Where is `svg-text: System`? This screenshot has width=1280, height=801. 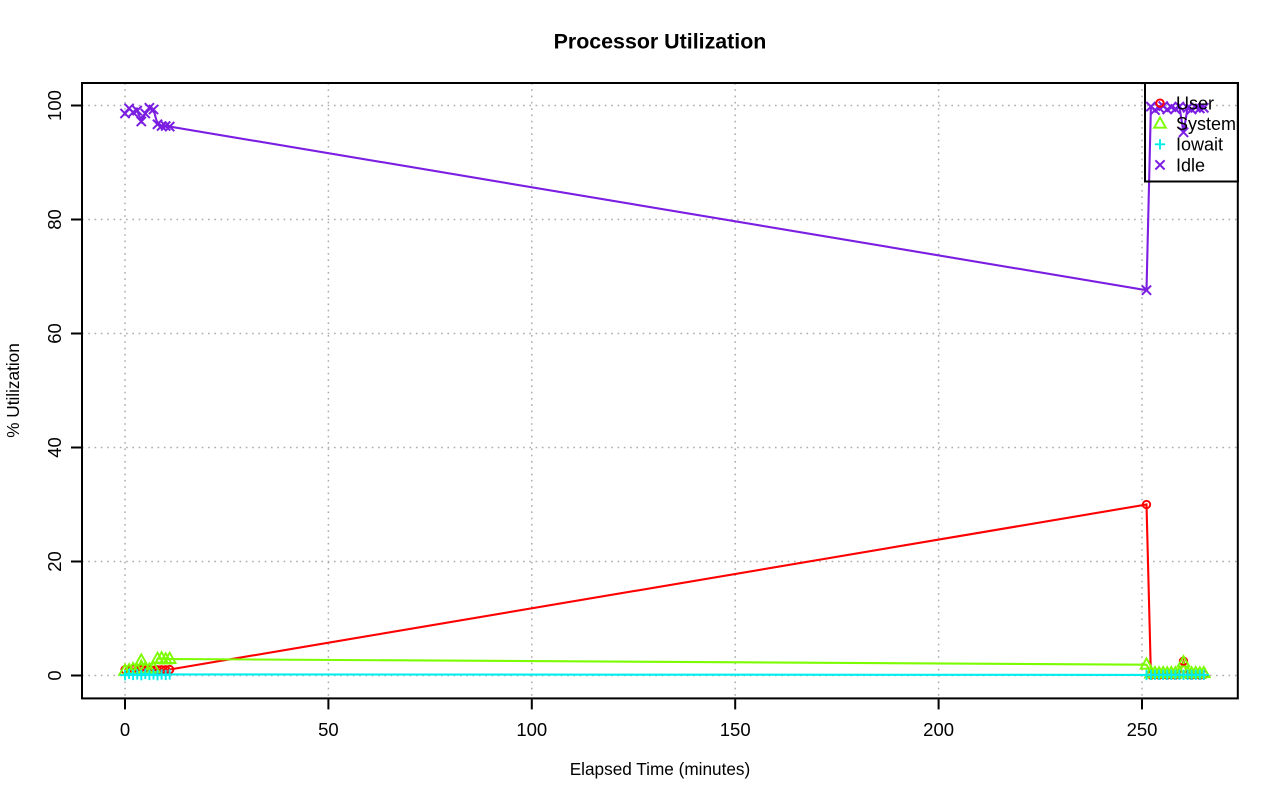
svg-text: System is located at coordinates (1206, 124).